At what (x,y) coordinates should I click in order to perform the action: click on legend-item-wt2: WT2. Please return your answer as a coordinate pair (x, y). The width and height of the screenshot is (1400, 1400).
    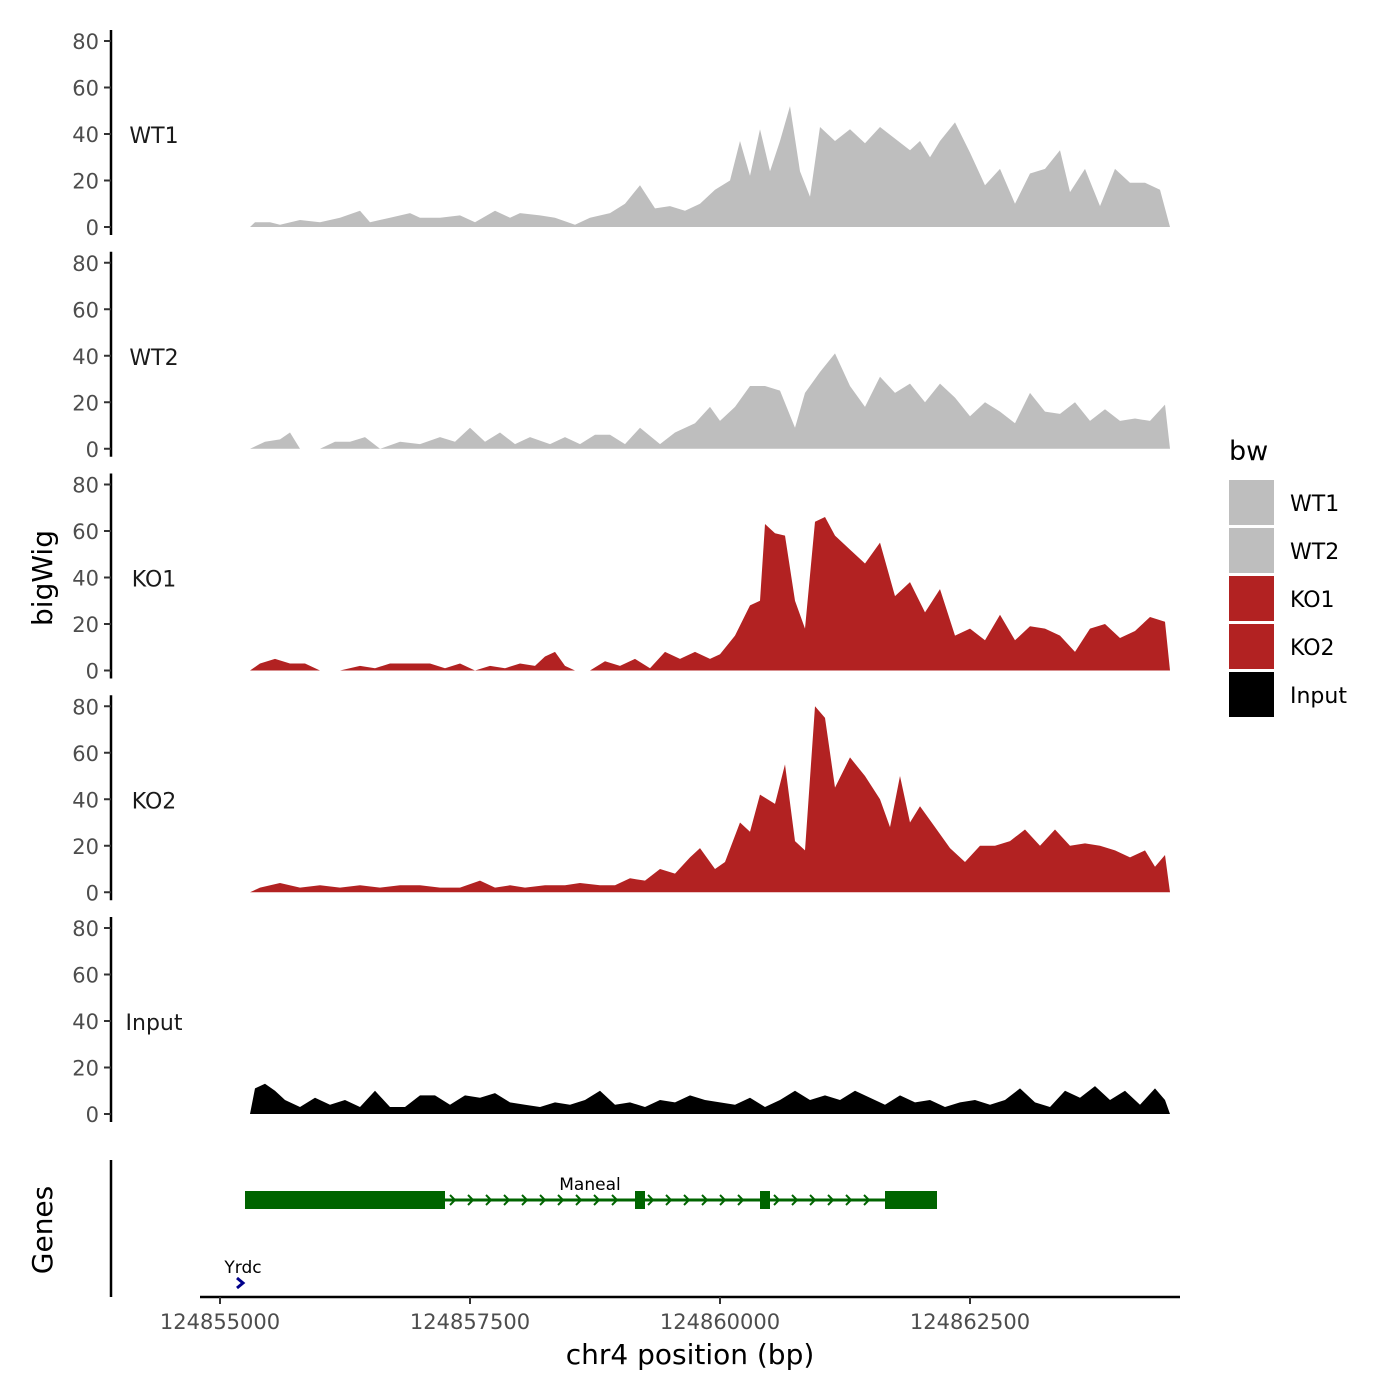
    Looking at the image, I should click on (1284, 550).